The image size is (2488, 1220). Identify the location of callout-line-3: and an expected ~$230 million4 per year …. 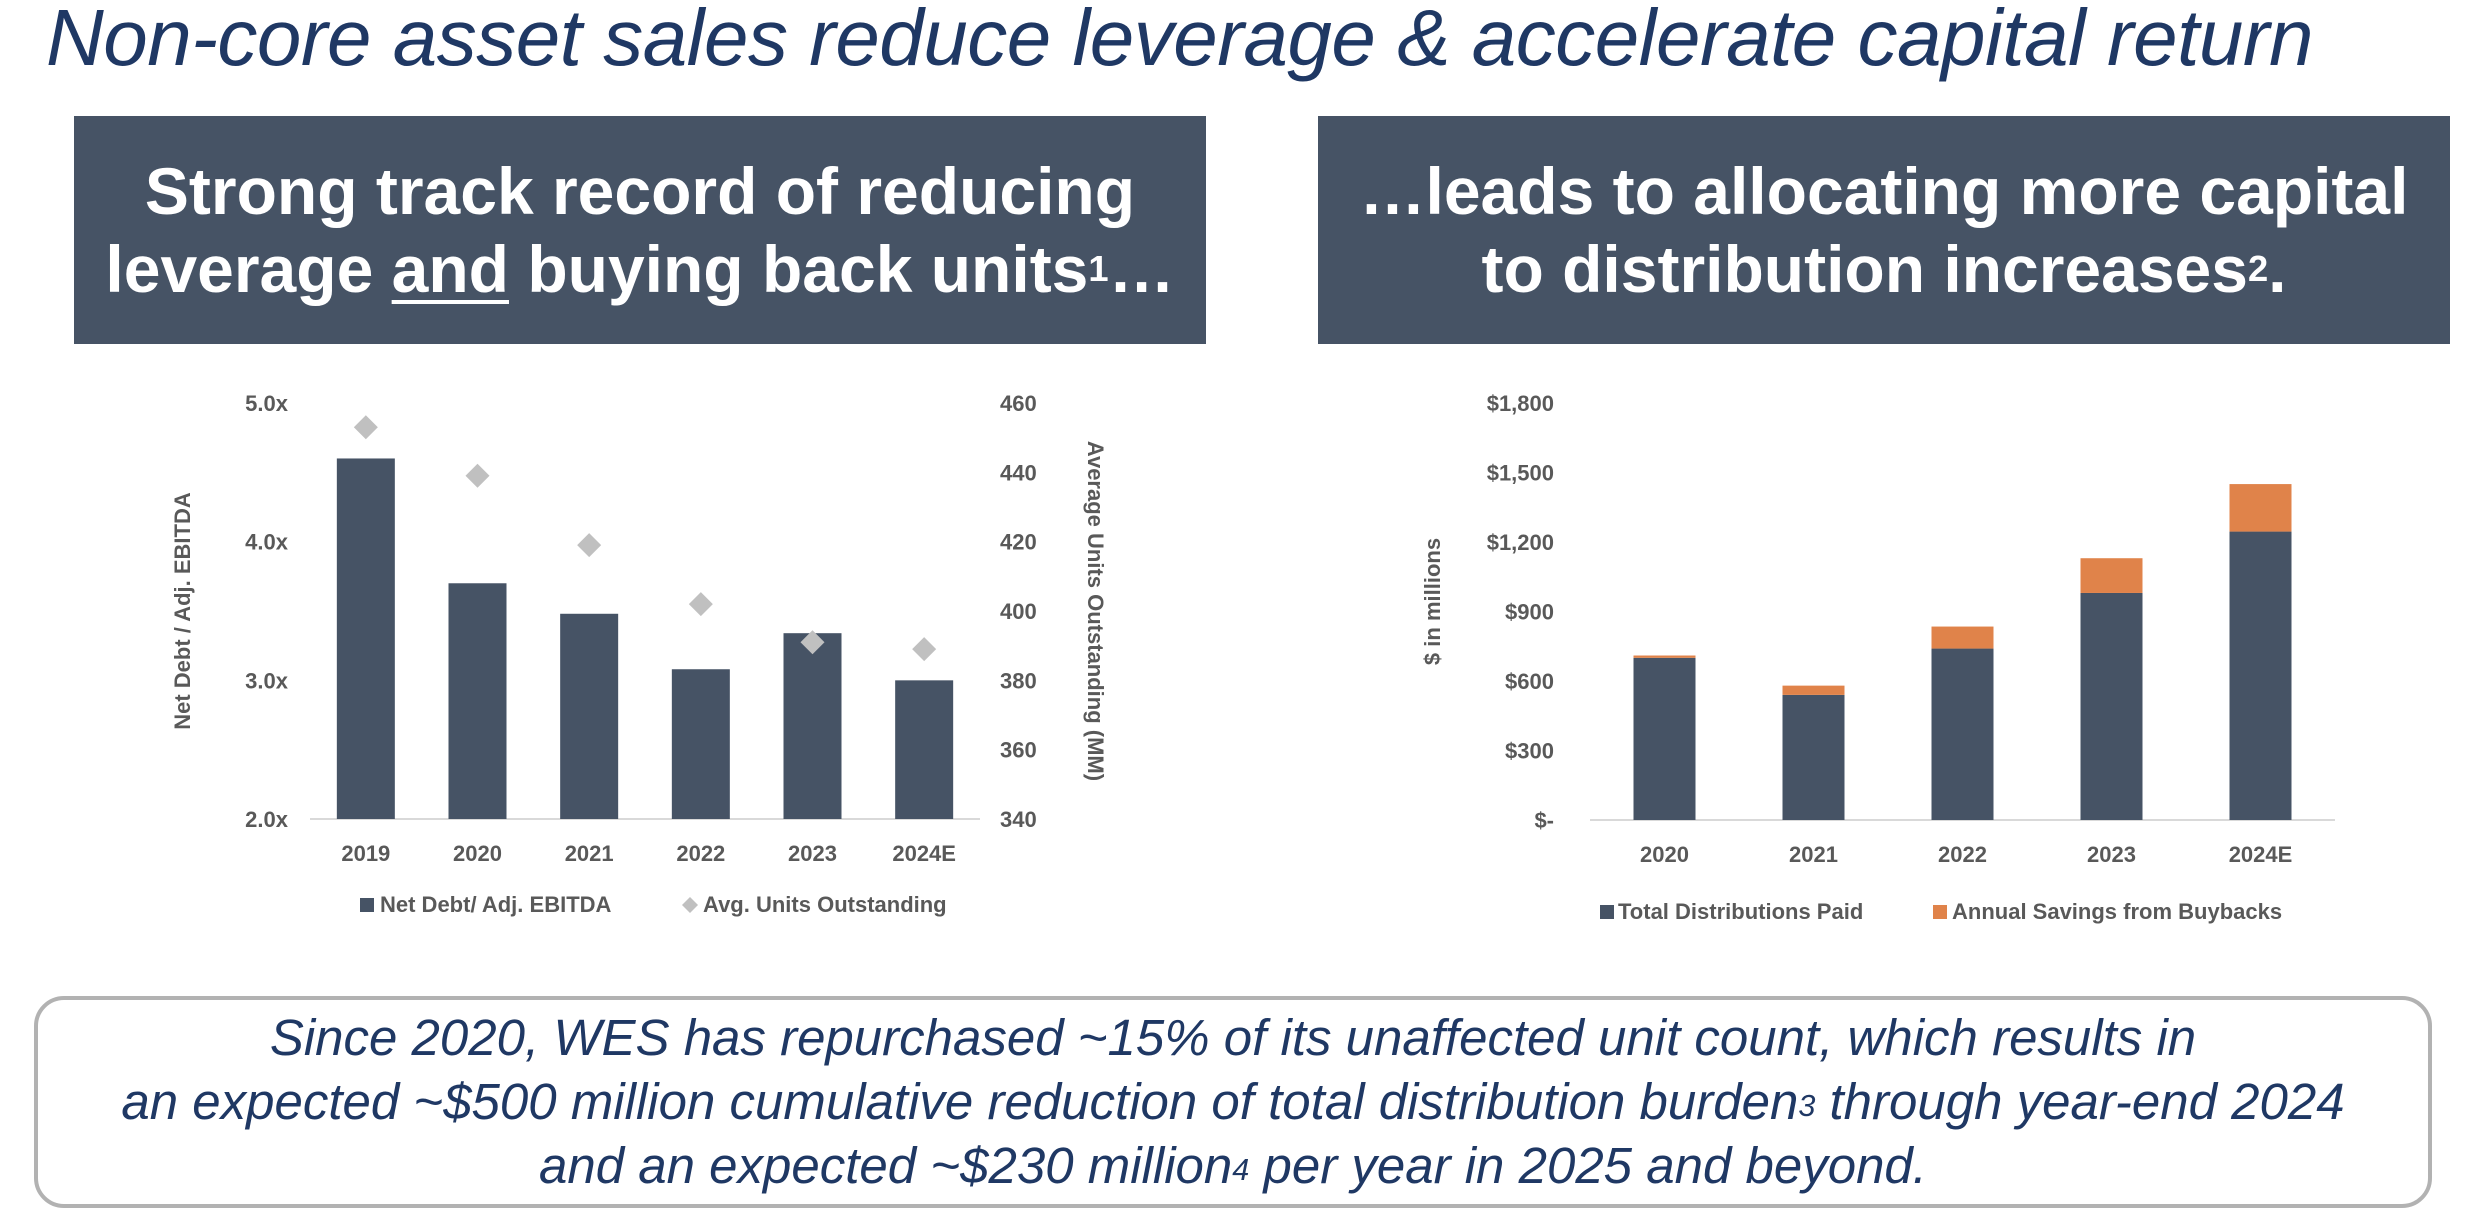
(1233, 1166).